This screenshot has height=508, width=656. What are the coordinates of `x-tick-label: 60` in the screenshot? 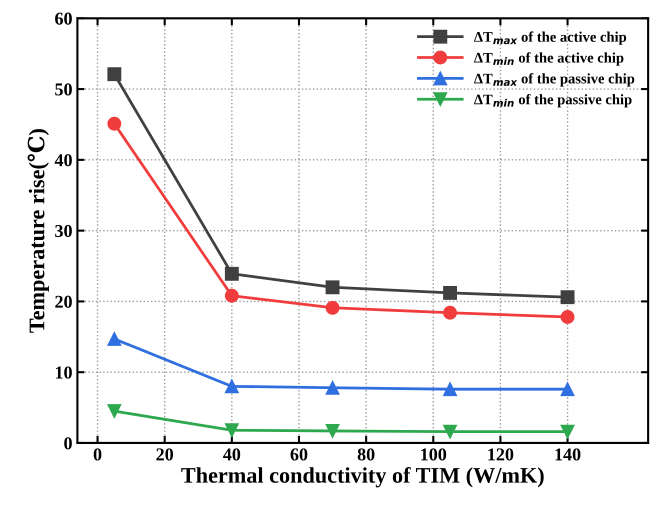 It's located at (299, 454).